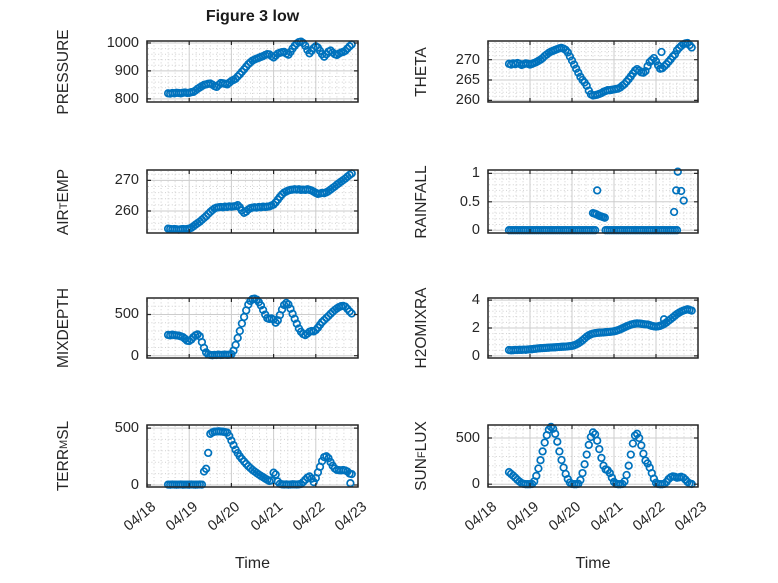 This screenshot has height=583, width=778. Describe the element at coordinates (475, 355) in the screenshot. I see `ytick-h2omixra-0: 0` at that location.